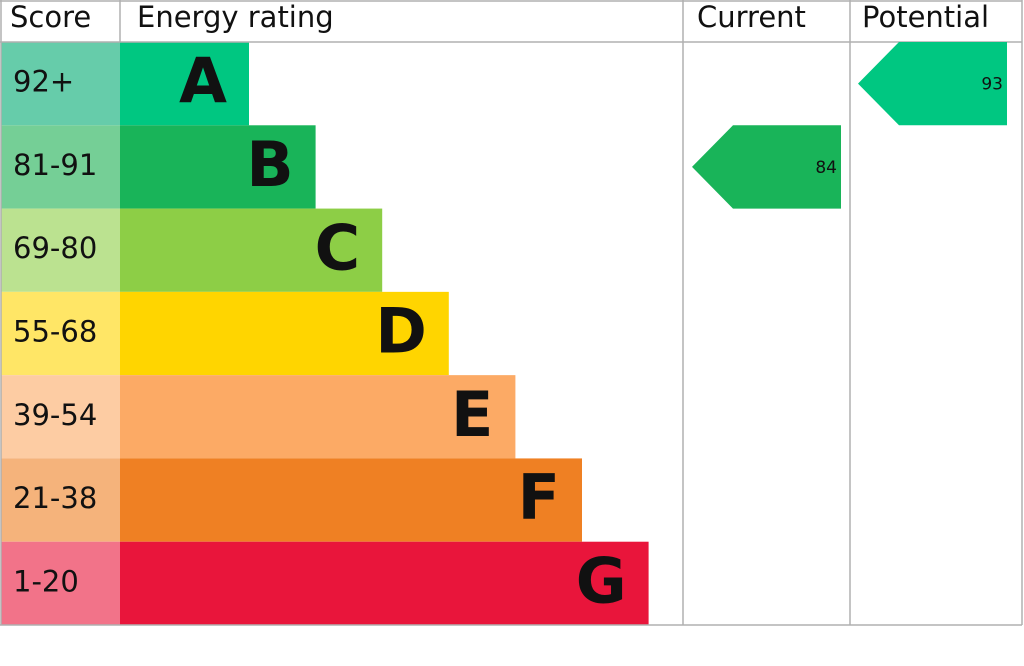 The image size is (1024, 666). What do you see at coordinates (269, 164) in the screenshot?
I see `rating-letter: B` at bounding box center [269, 164].